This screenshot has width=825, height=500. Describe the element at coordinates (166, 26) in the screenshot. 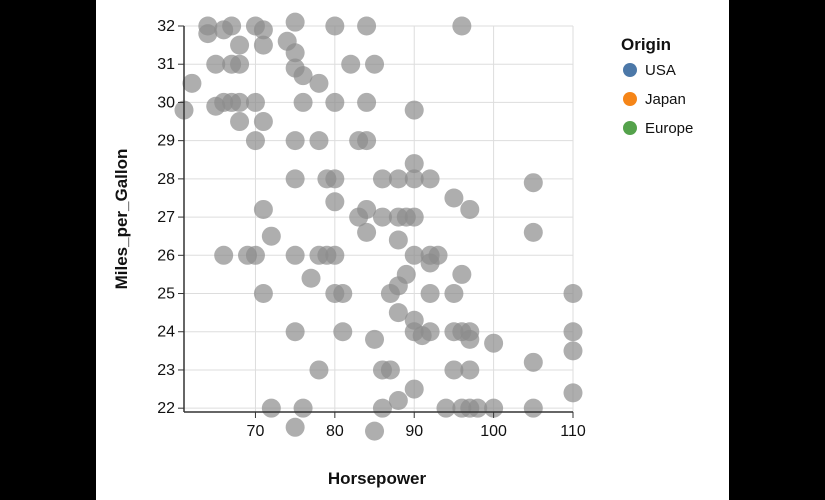

I see `y-tick-label: 32` at that location.